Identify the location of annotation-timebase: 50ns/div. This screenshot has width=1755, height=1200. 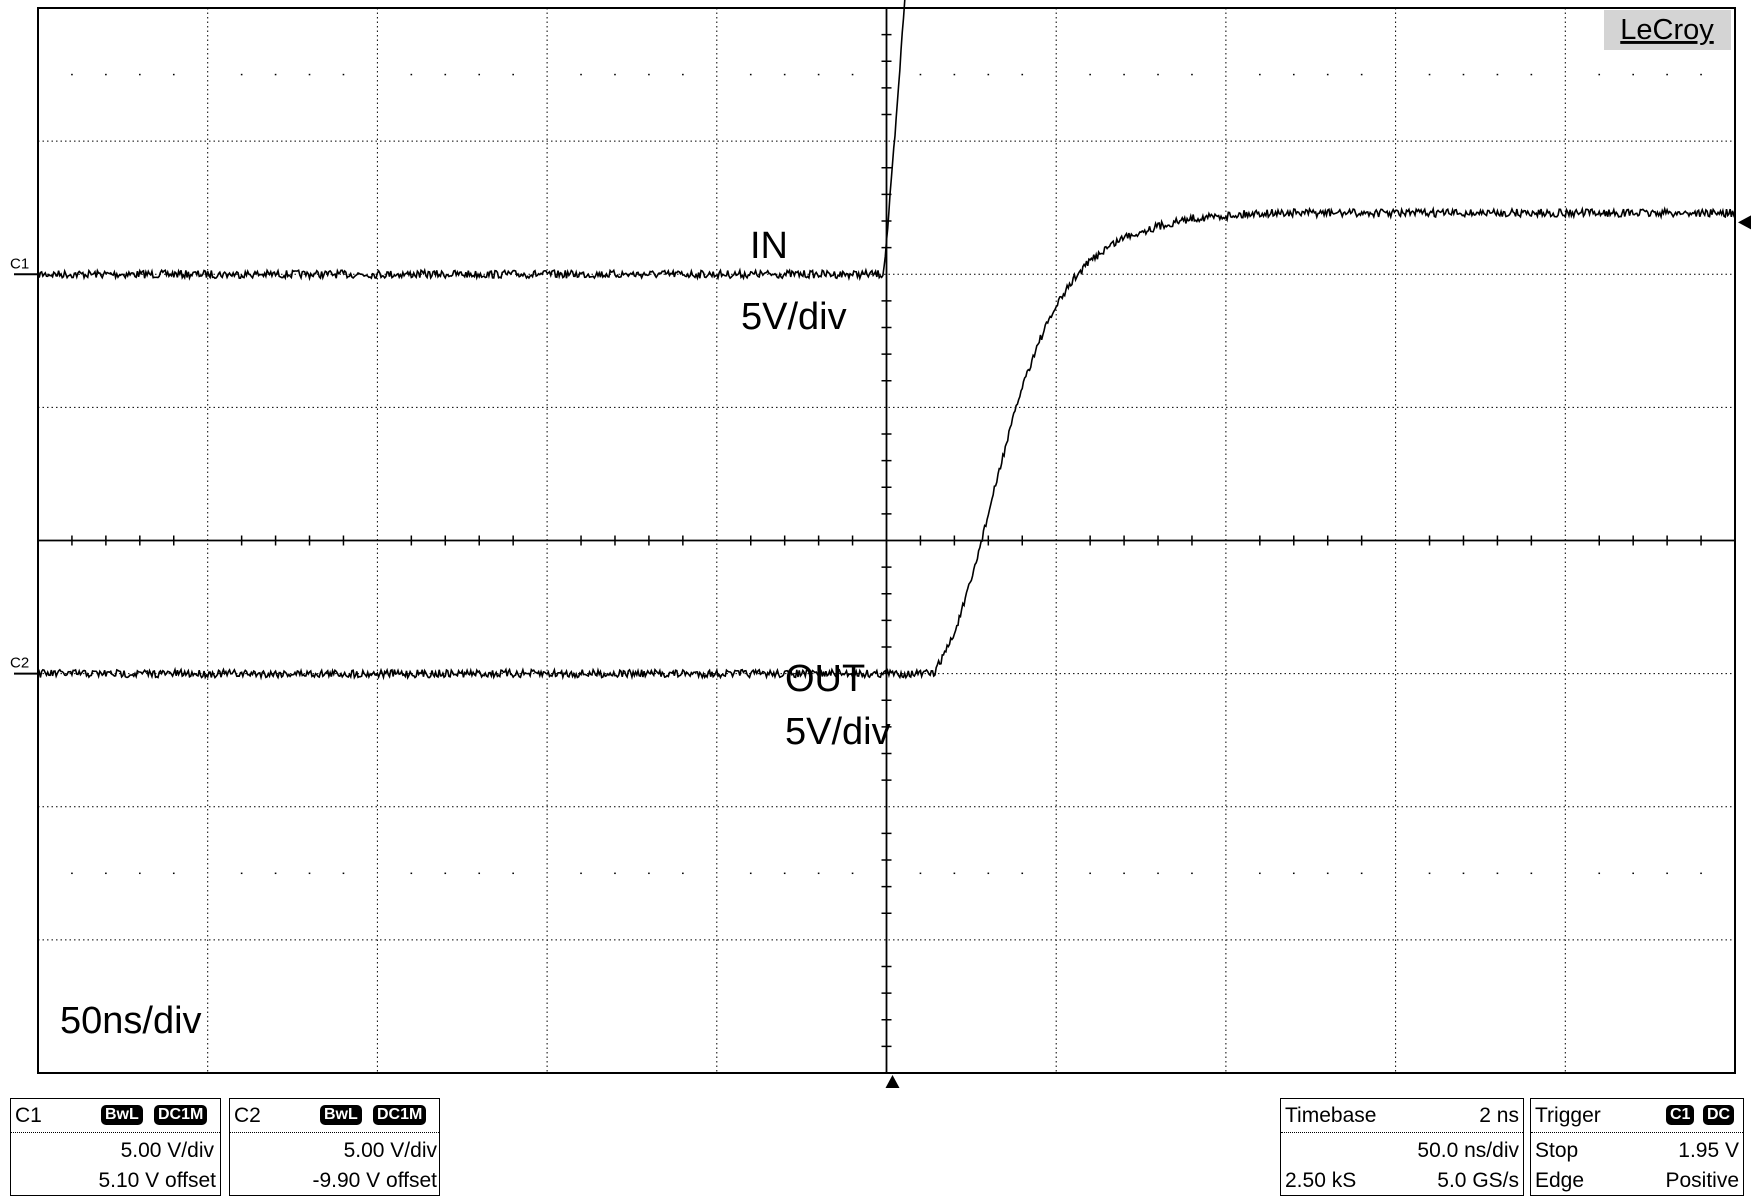
(131, 1021).